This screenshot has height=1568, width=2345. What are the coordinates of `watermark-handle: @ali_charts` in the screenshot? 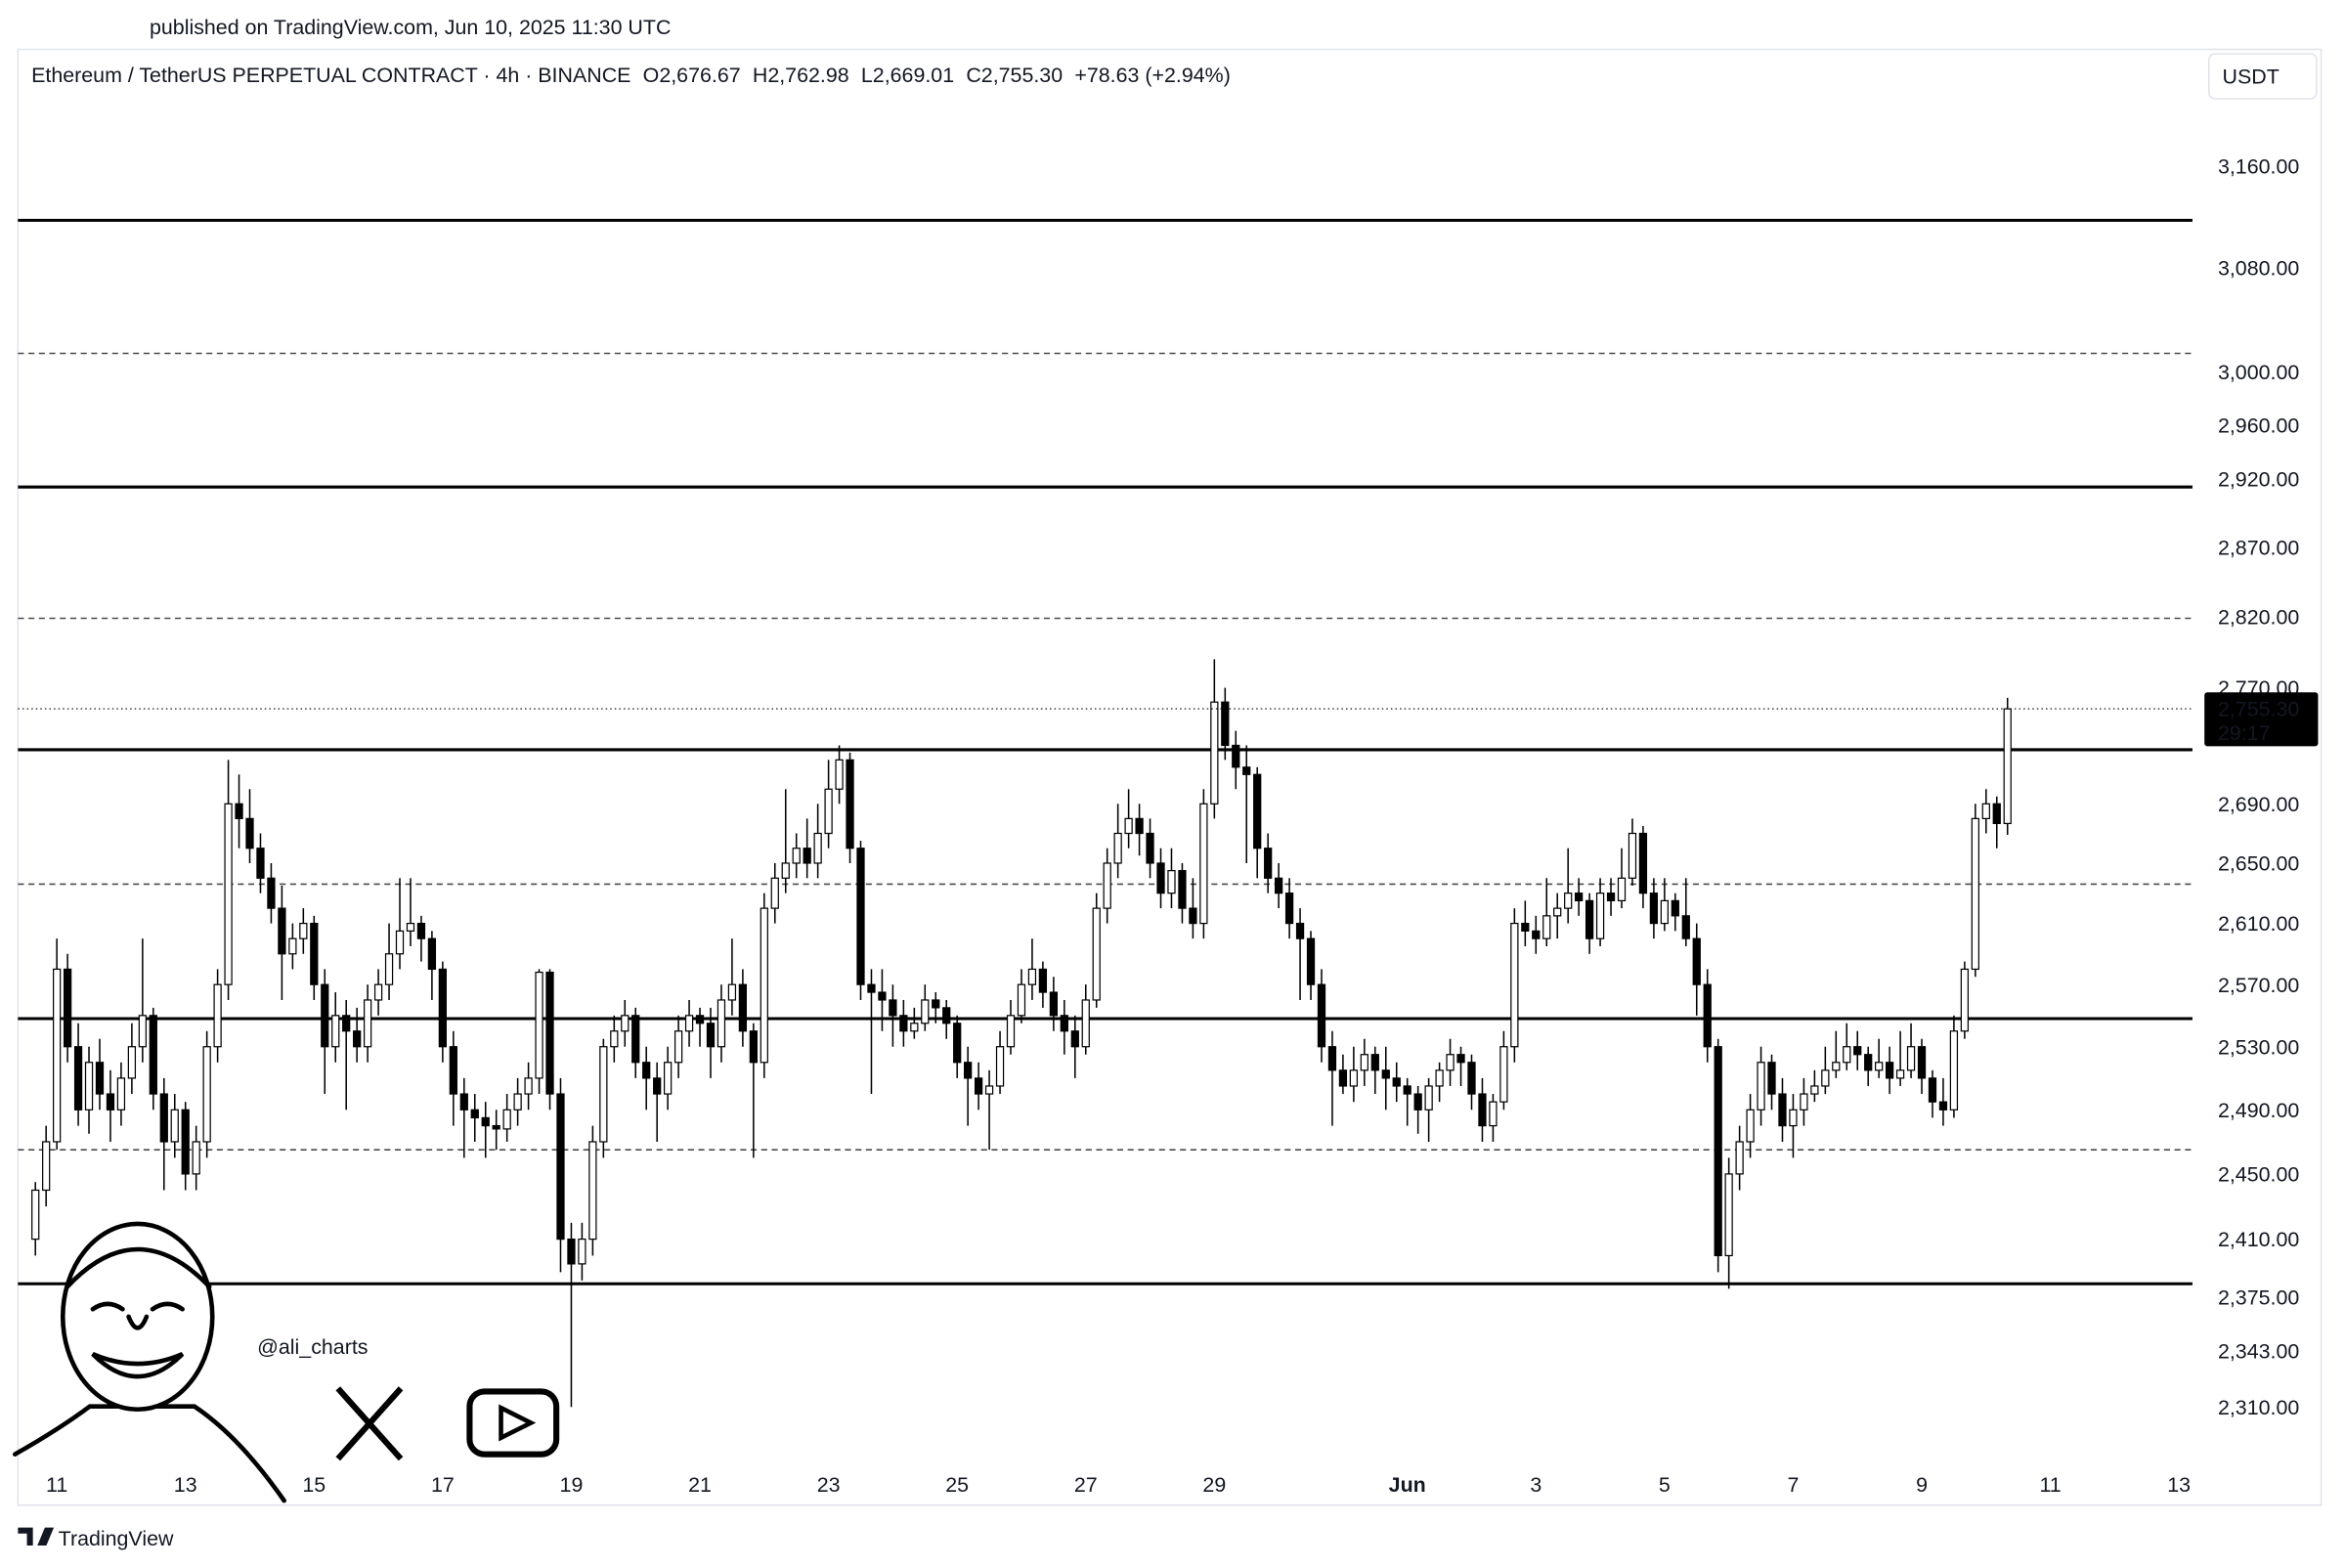 It's located at (312, 1347).